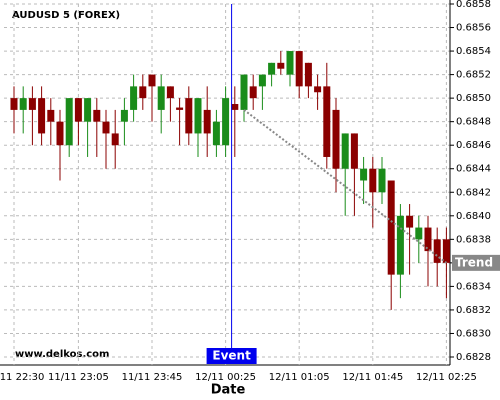 The width and height of the screenshot is (500, 400). I want to click on x-tick-label: 12/11 00:25, so click(225, 377).